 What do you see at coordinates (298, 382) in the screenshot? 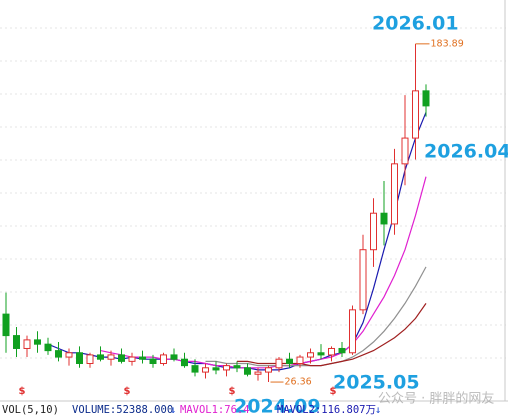
I see `min-label: 26.36` at bounding box center [298, 382].